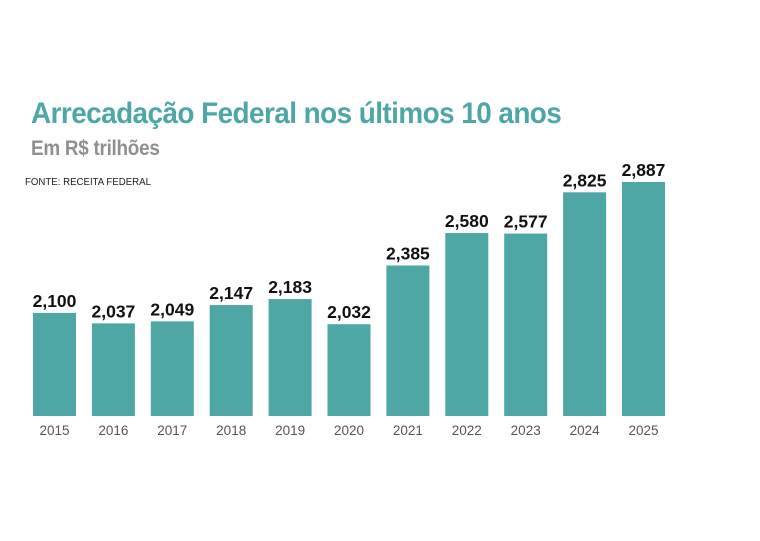 Image resolution: width=760 pixels, height=541 pixels. Describe the element at coordinates (526, 324) in the screenshot. I see `bar-2023` at that location.